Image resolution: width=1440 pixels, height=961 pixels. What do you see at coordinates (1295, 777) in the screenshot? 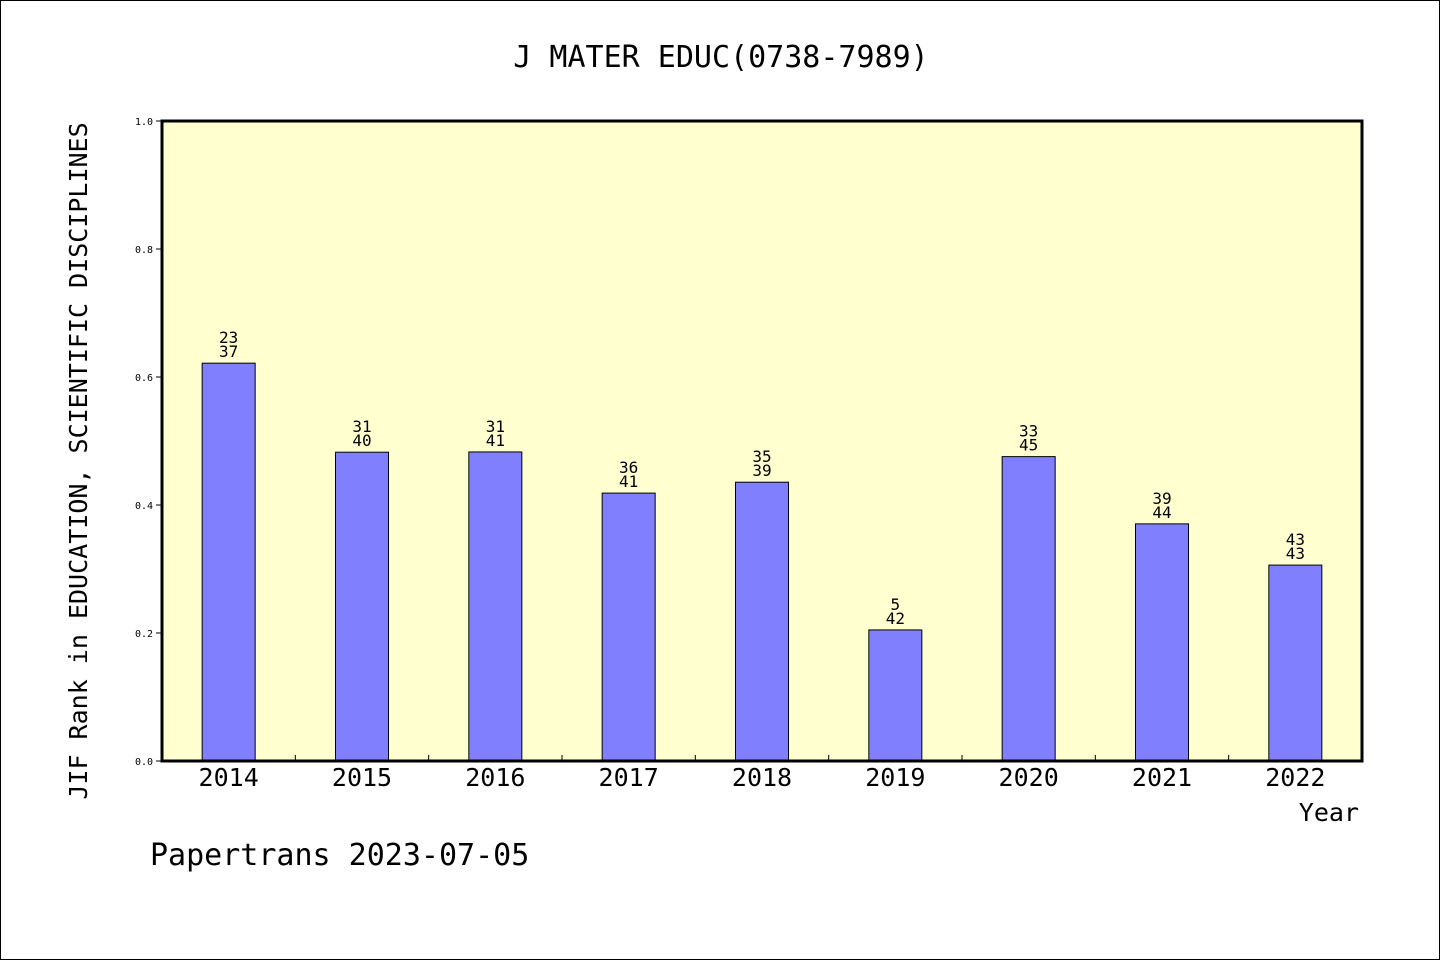
I see `x-tick-label: 2022` at bounding box center [1295, 777].